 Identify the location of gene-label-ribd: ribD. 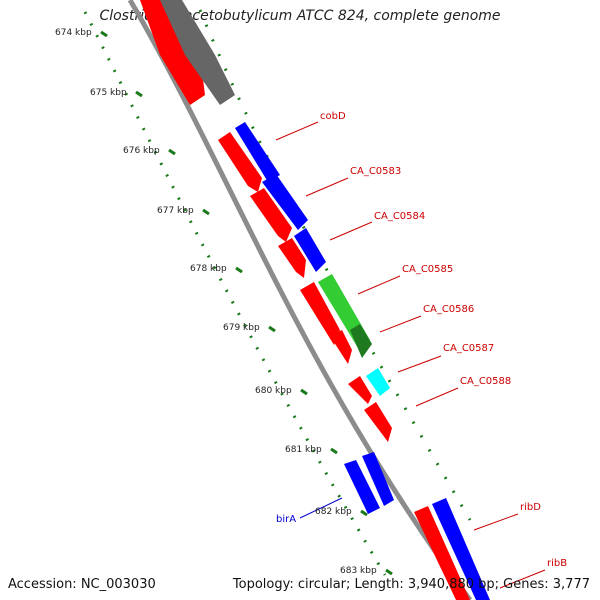
(530, 507).